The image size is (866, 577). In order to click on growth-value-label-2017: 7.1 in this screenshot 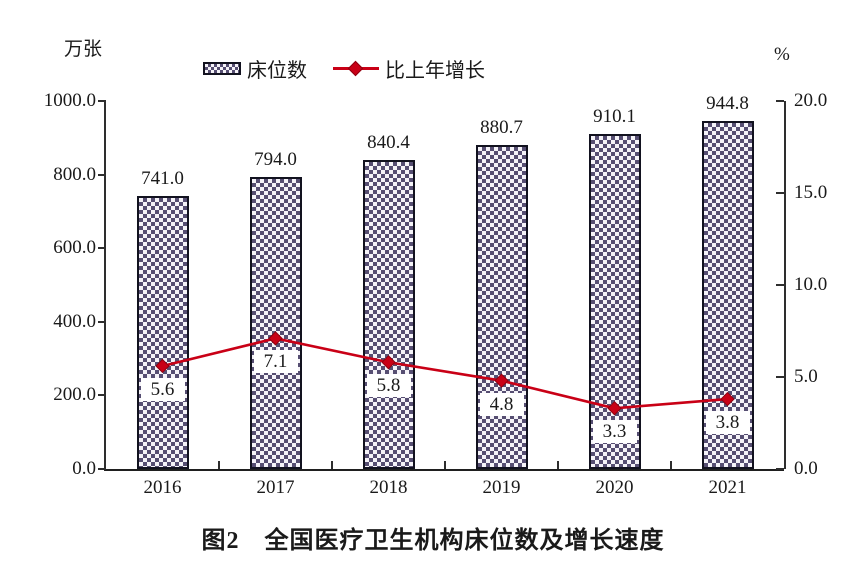, I will do `click(275, 362)`.